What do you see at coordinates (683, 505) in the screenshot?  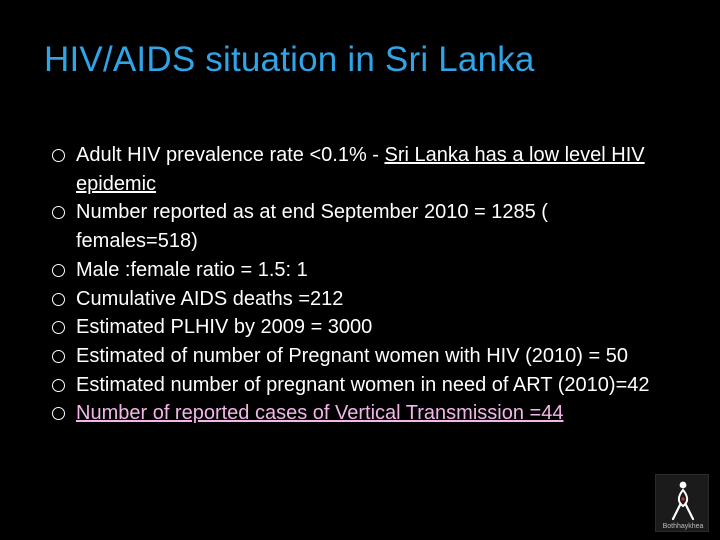 I see `red-ribbon-figure-icon: Bothhaykhea` at bounding box center [683, 505].